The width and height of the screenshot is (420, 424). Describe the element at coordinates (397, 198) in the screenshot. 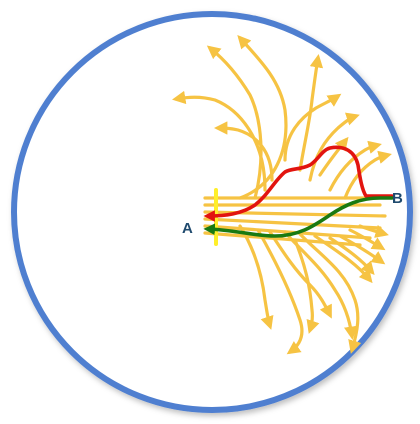

I see `label-point-b: B` at that location.